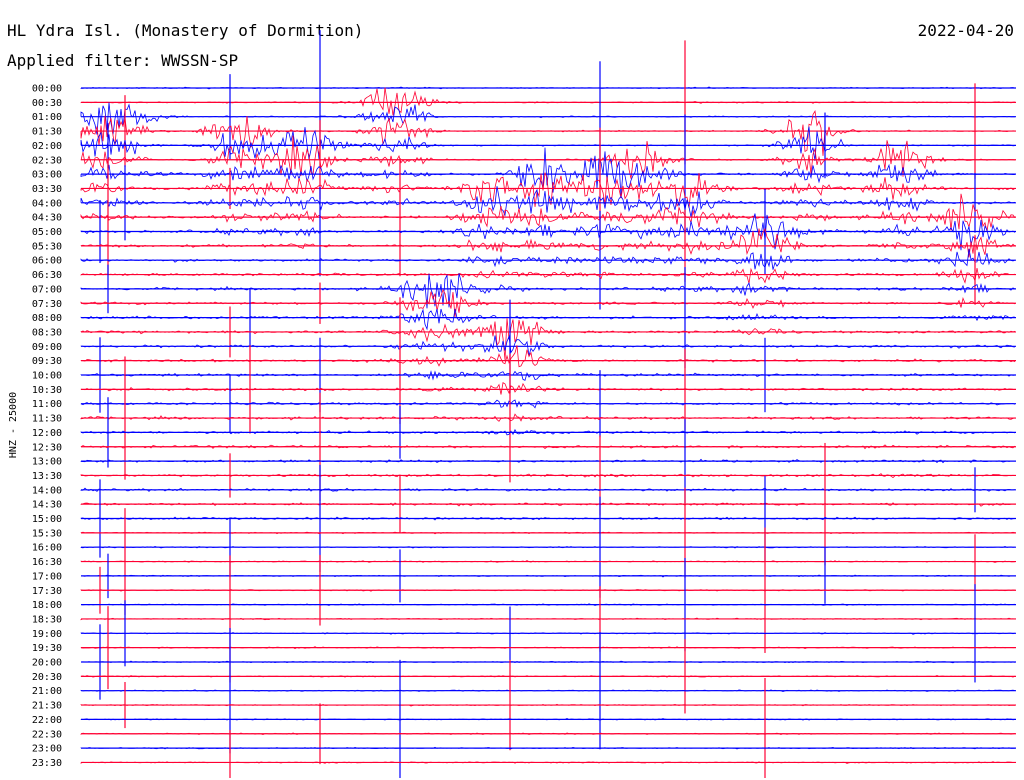  What do you see at coordinates (13, 425) in the screenshot?
I see `y-axis-label: HNZ - 25000` at bounding box center [13, 425].